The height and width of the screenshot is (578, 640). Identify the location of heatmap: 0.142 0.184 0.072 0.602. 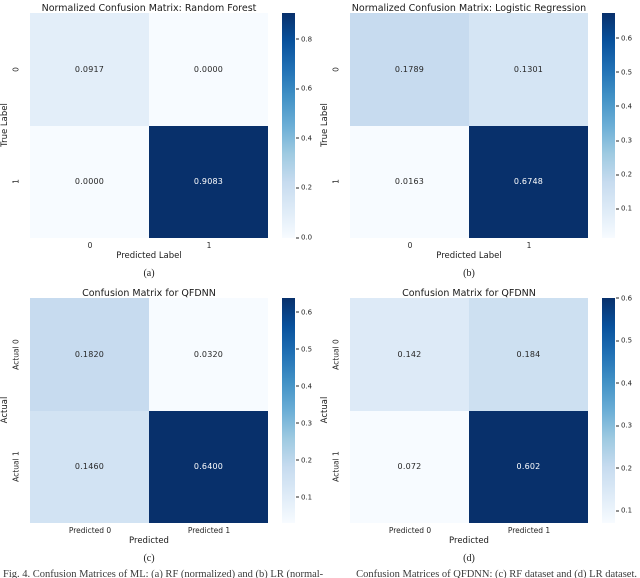
(469, 410).